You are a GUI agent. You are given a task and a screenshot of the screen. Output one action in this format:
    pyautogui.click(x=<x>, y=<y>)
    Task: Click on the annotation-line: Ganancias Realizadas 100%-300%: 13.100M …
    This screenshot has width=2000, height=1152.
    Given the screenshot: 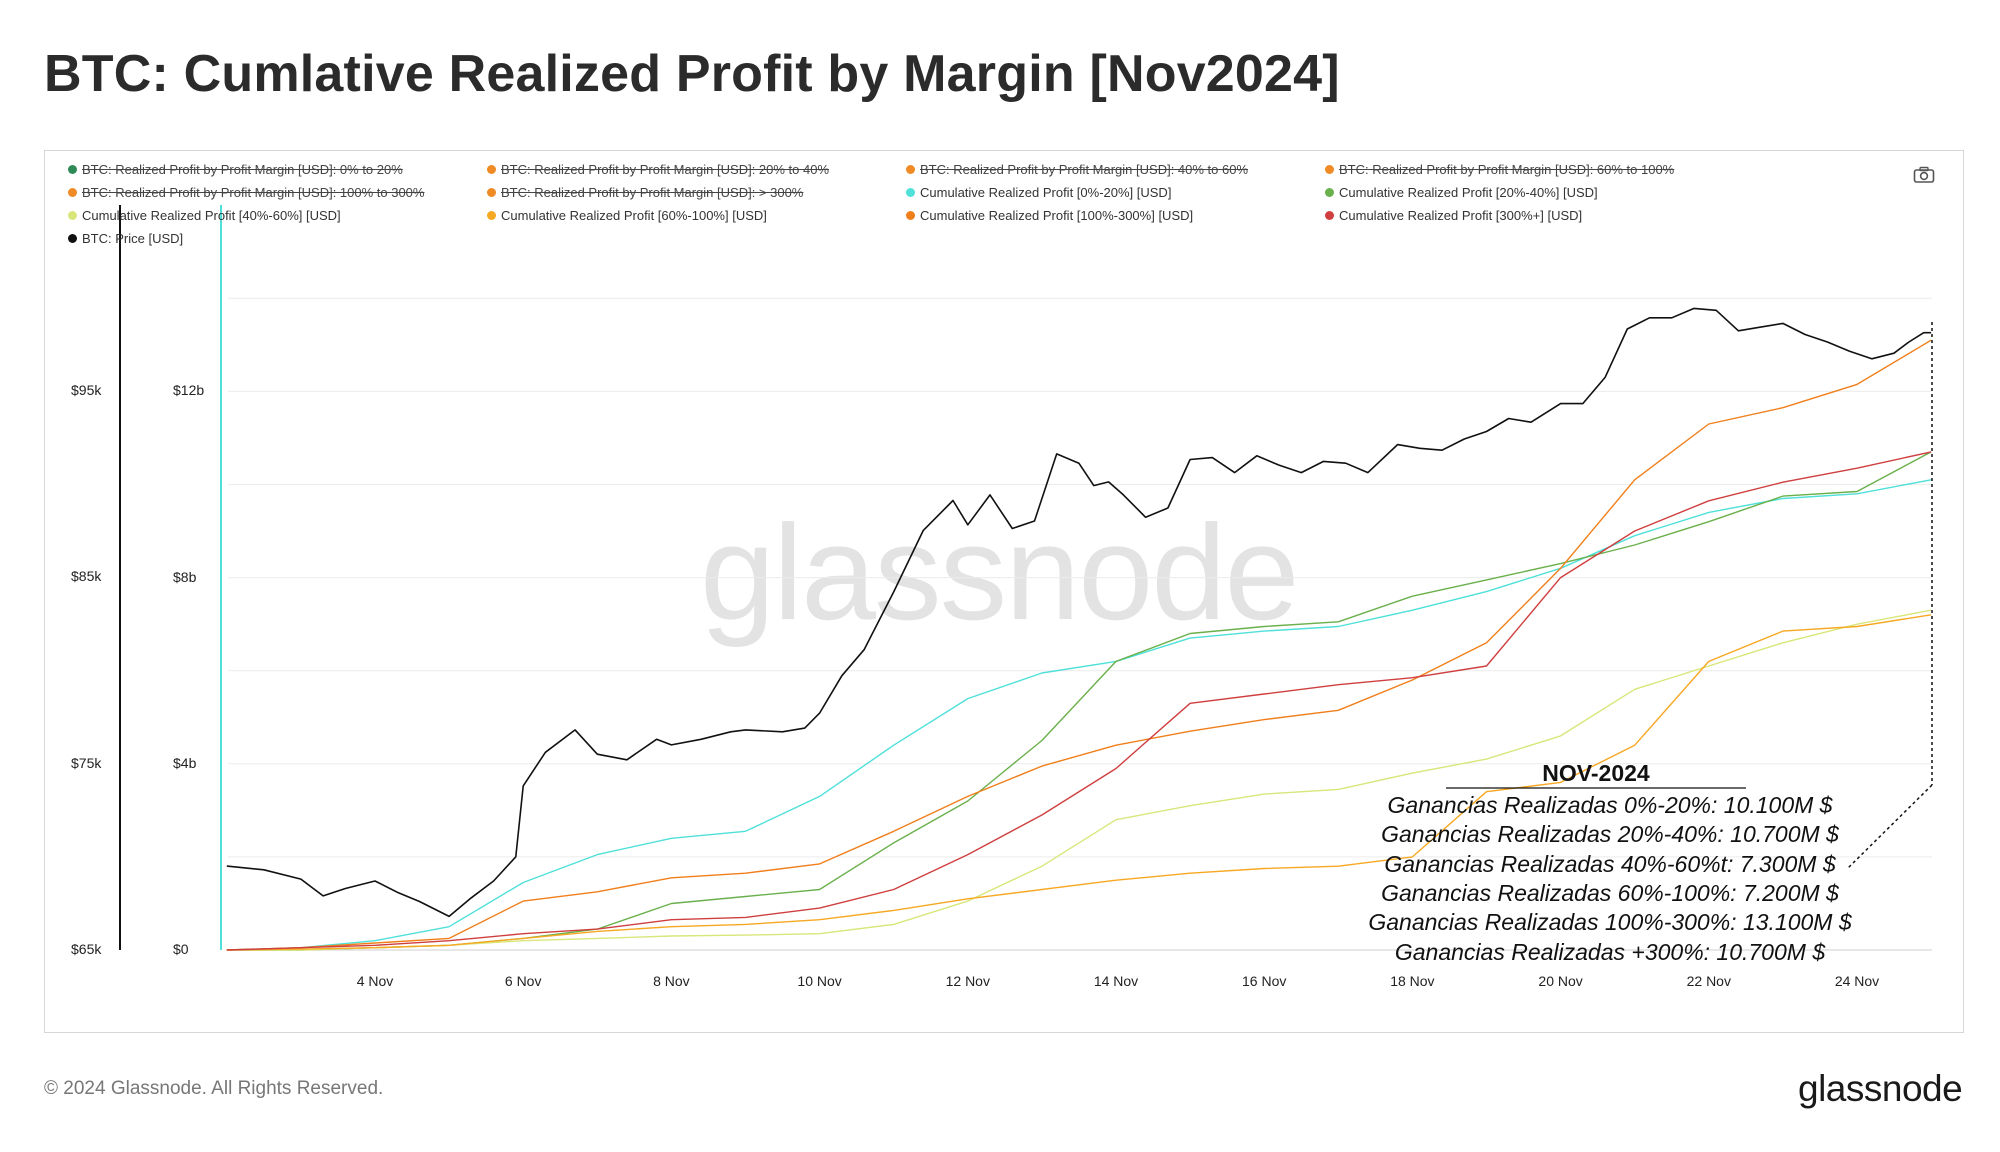 What is the action you would take?
    pyautogui.click(x=1610, y=922)
    